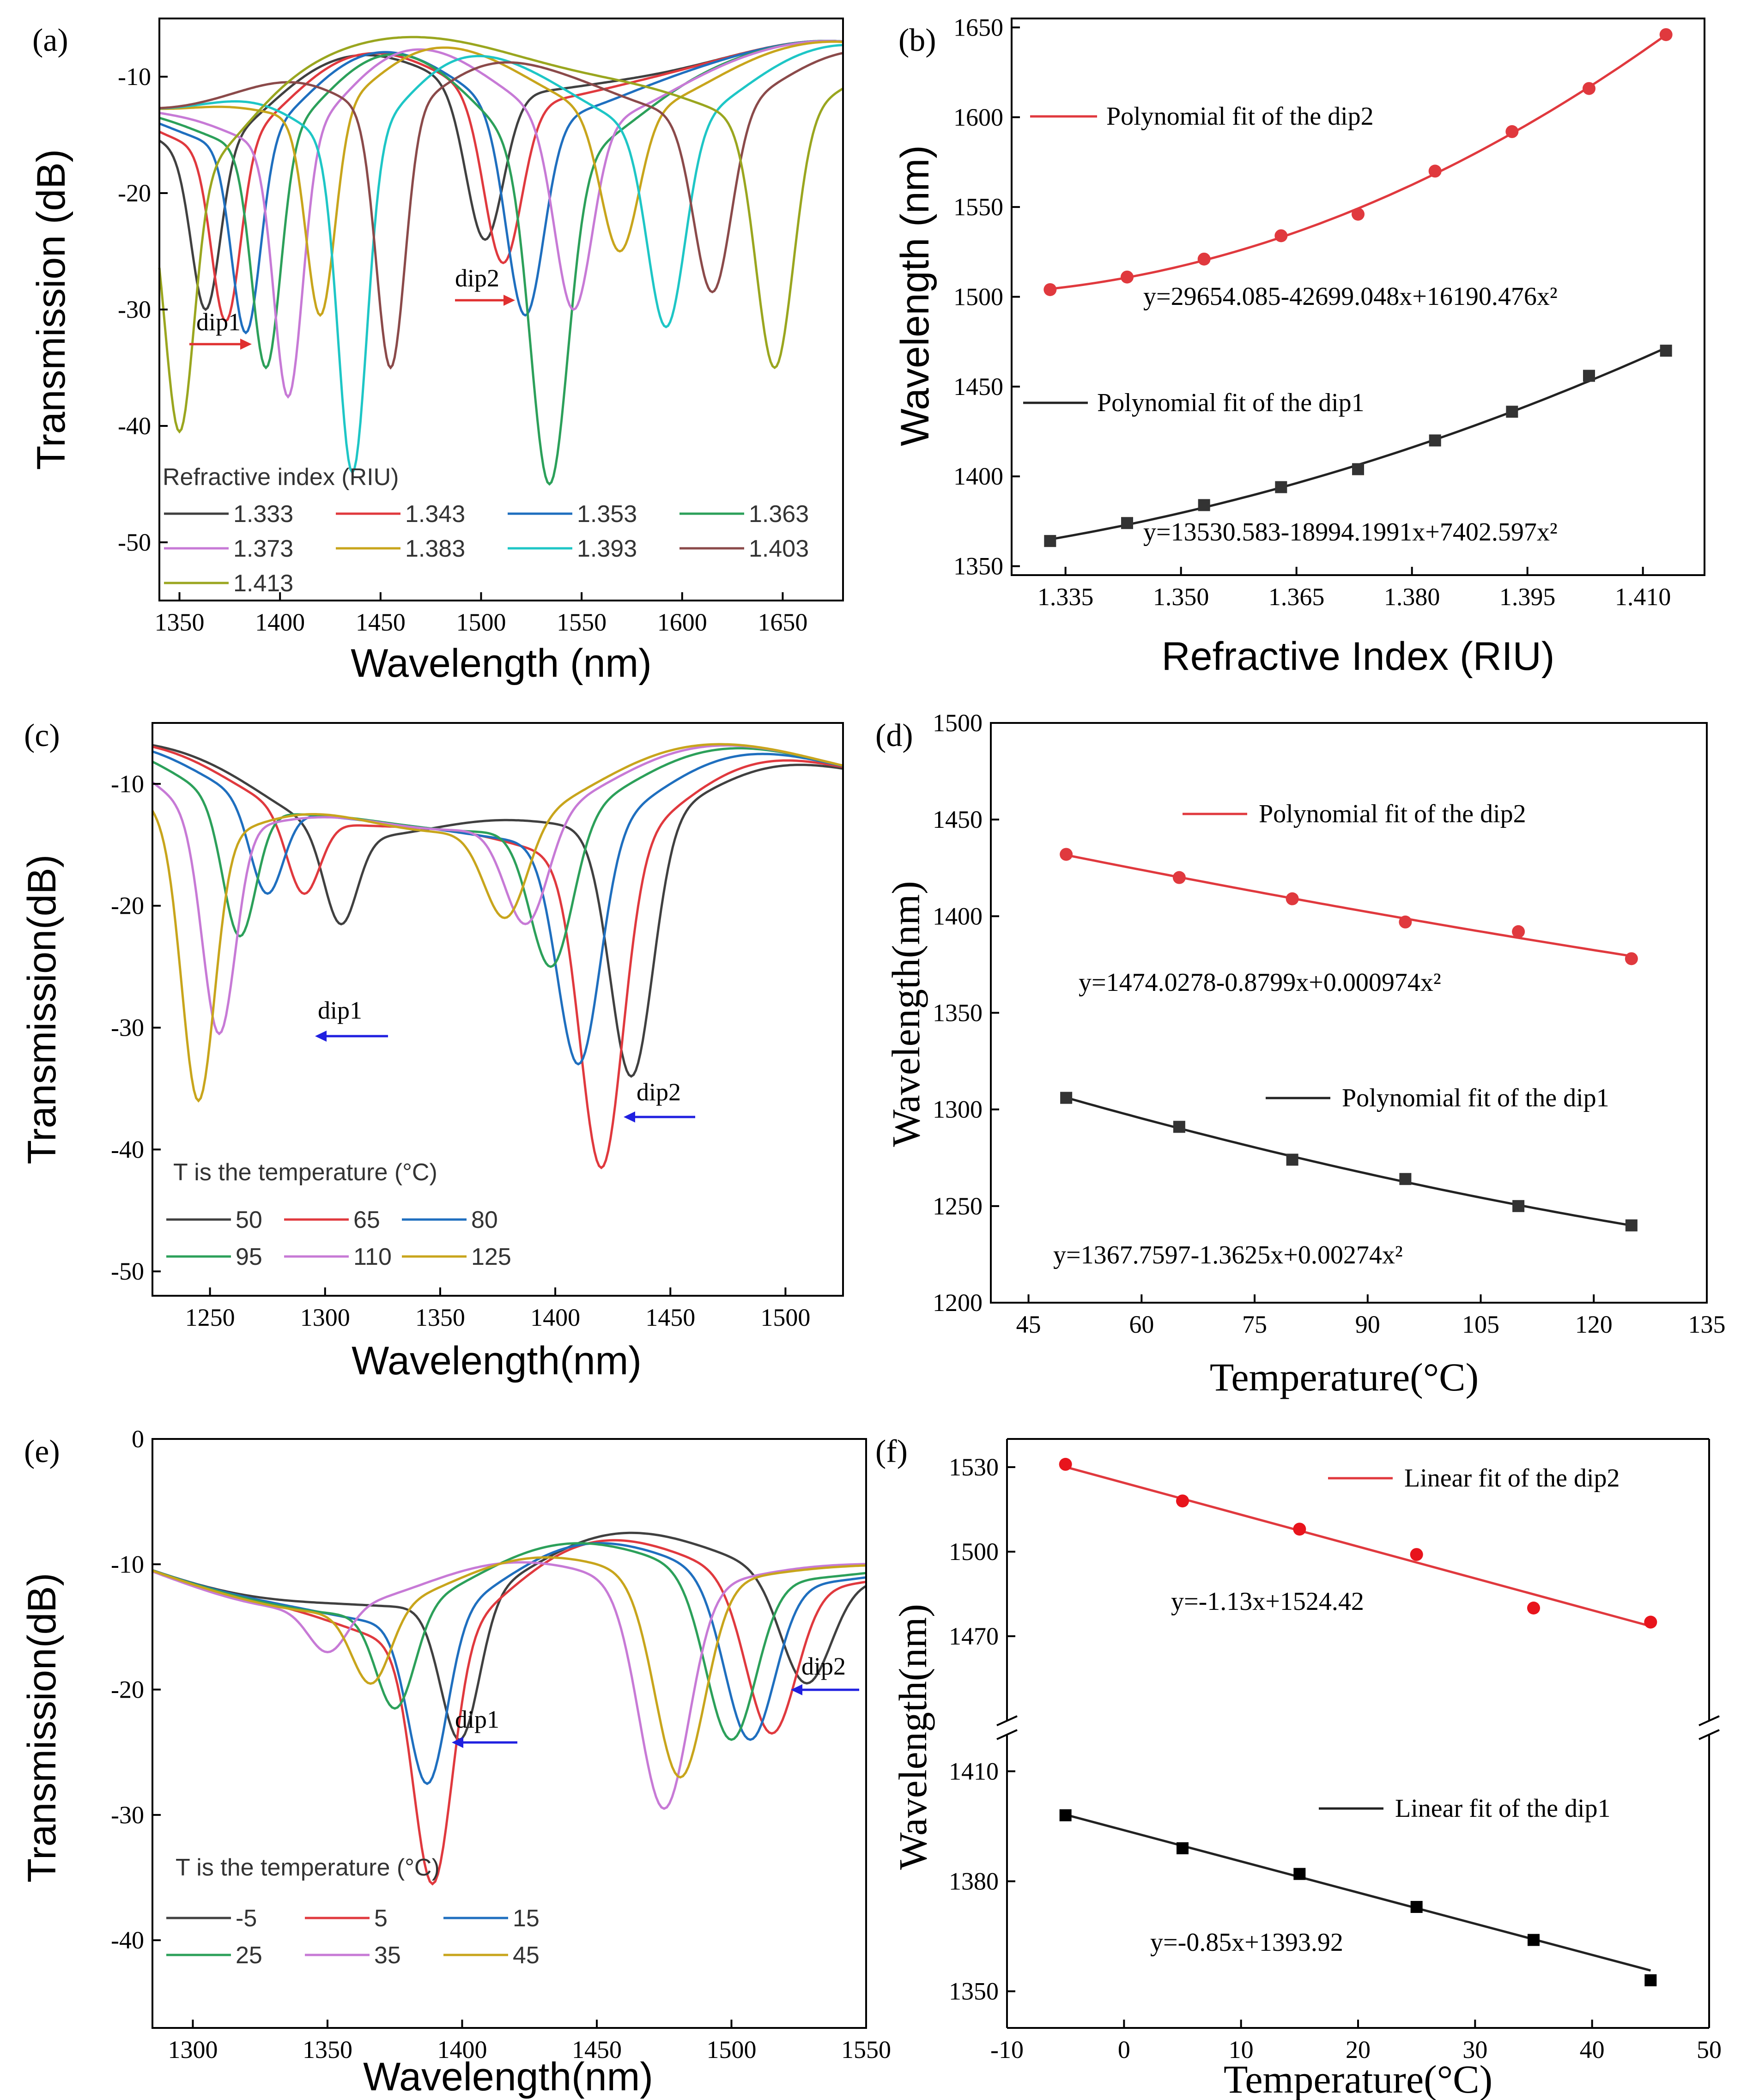  Describe the element at coordinates (974, 1882) in the screenshot. I see `y-tick-label: 1380` at that location.